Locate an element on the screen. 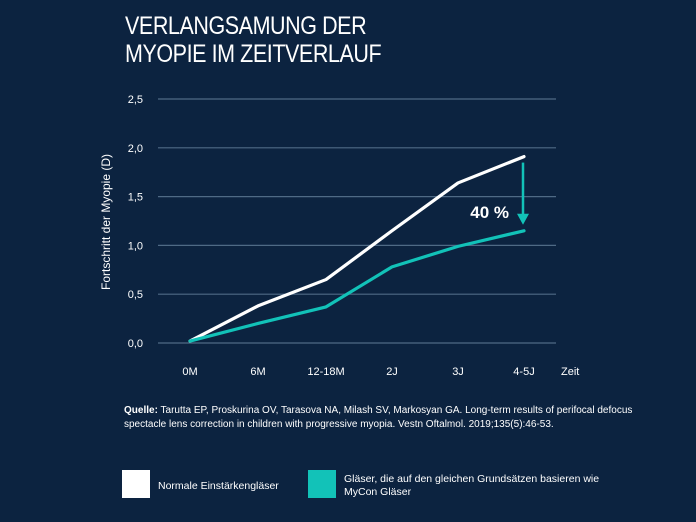  y-tick-label: 1,5 is located at coordinates (135, 198).